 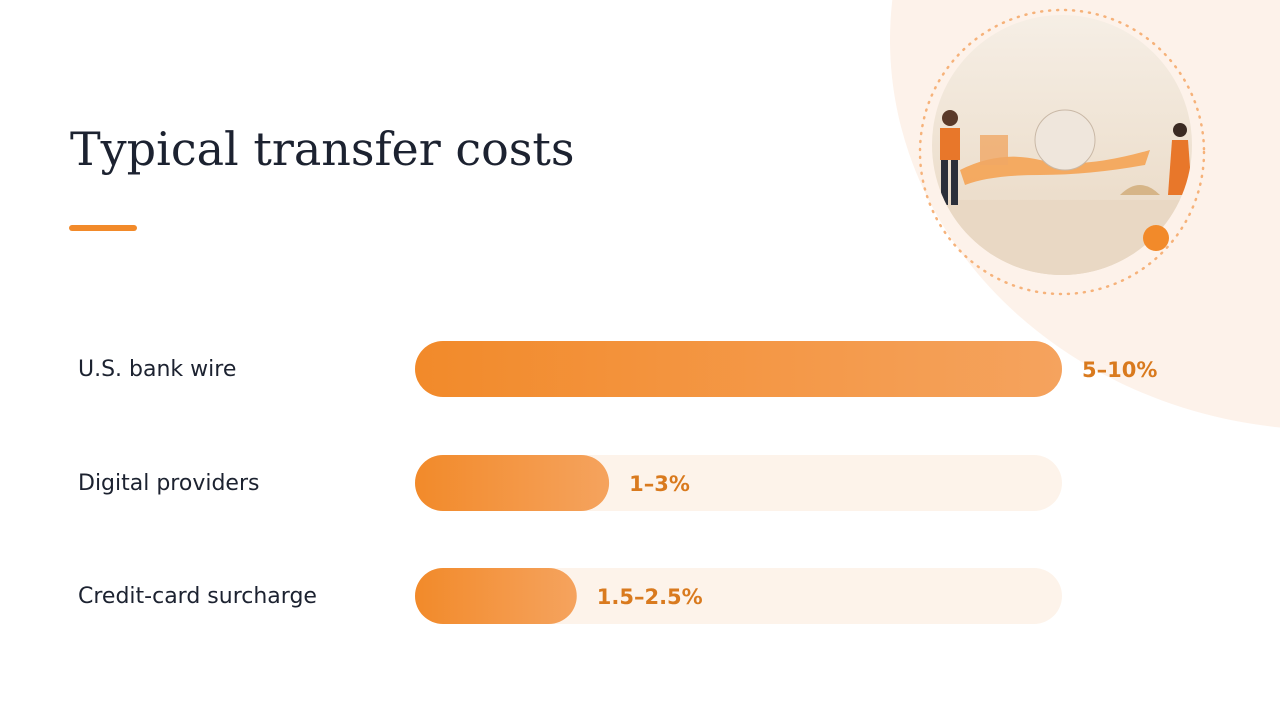 What do you see at coordinates (197, 596) in the screenshot?
I see `category-label: Credit-card surcharge` at bounding box center [197, 596].